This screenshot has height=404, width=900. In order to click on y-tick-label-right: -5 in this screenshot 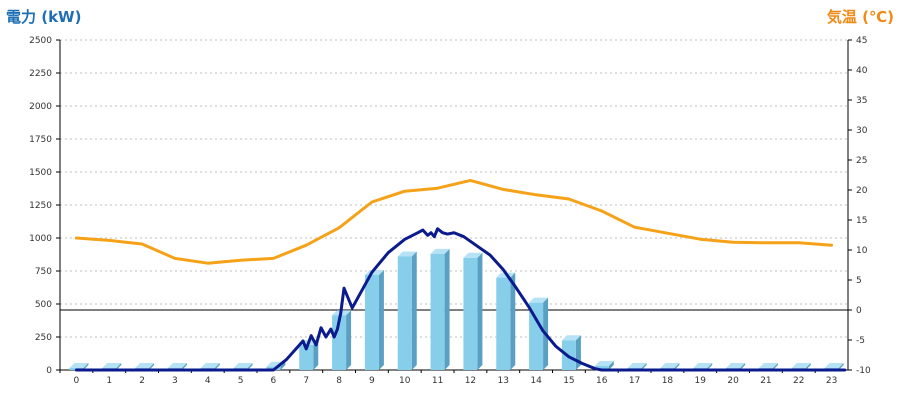, I will do `click(860, 341)`.